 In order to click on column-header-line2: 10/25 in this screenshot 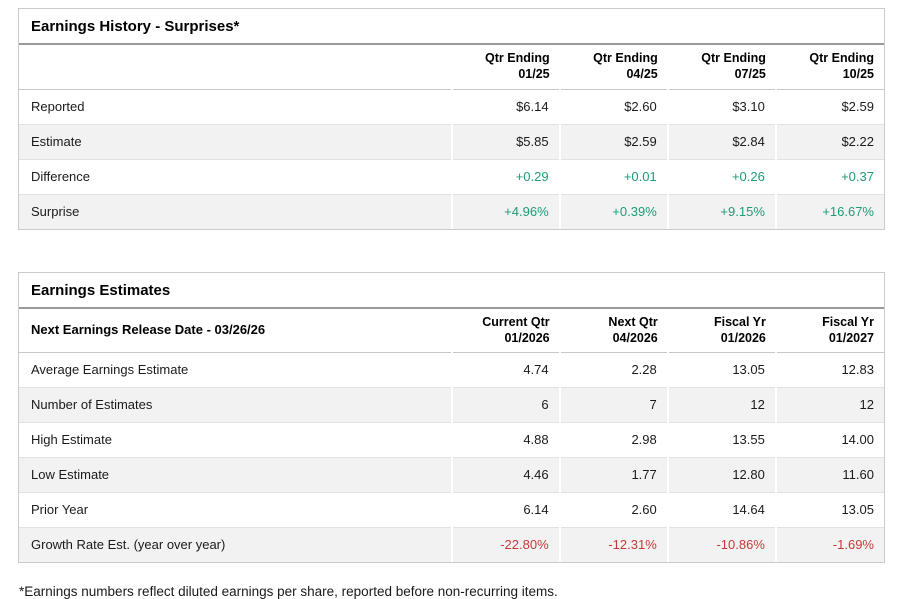, I will do `click(858, 74)`.